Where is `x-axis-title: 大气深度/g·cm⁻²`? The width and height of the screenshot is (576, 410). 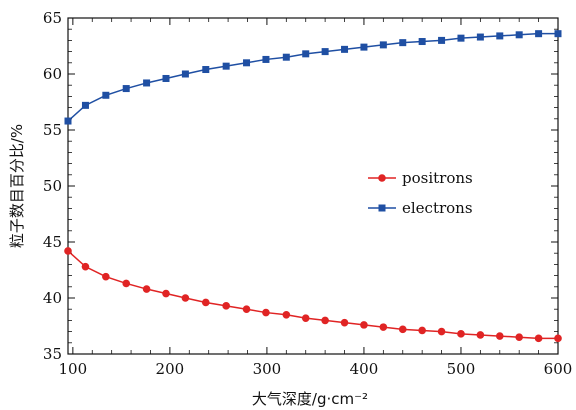
x-axis-title: 大气深度/g·cm⁻² is located at coordinates (310, 399).